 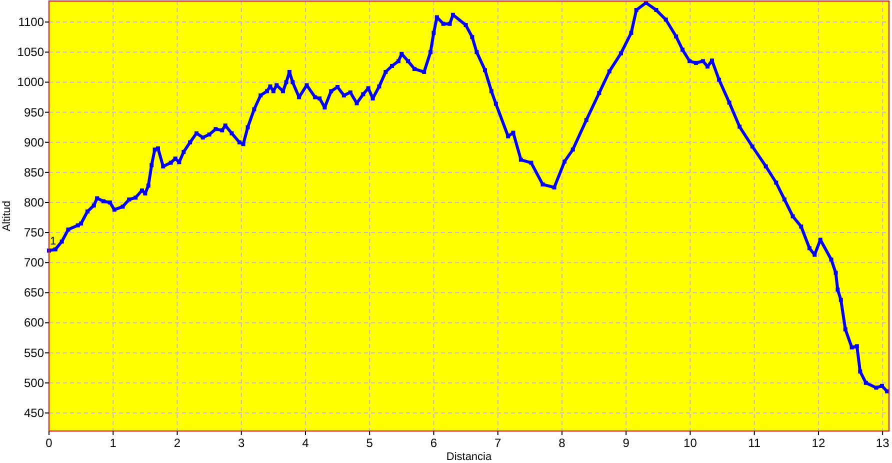 I want to click on y-tick-label: 450, so click(x=34, y=413).